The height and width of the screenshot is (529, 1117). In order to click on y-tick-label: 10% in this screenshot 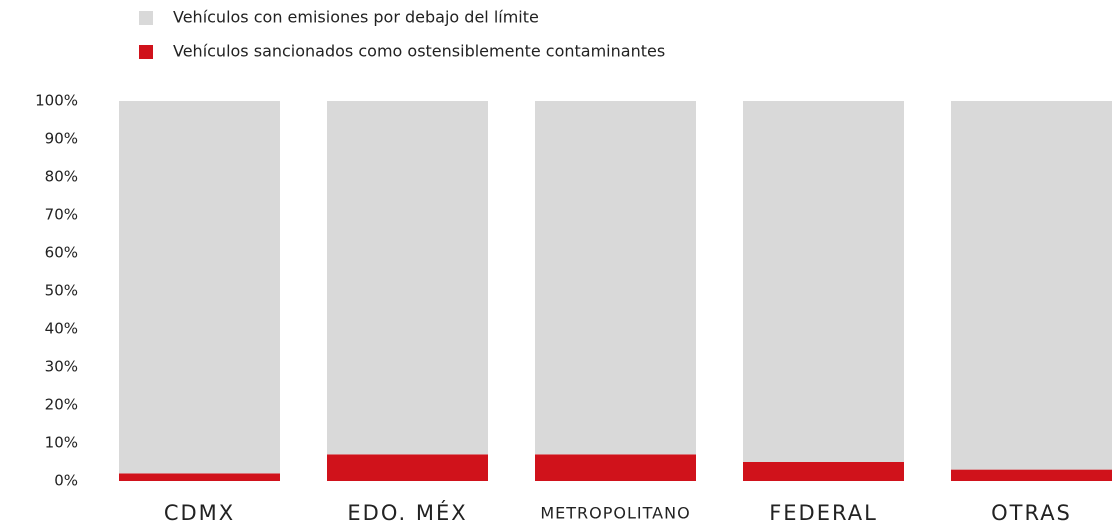, I will do `click(61, 443)`.